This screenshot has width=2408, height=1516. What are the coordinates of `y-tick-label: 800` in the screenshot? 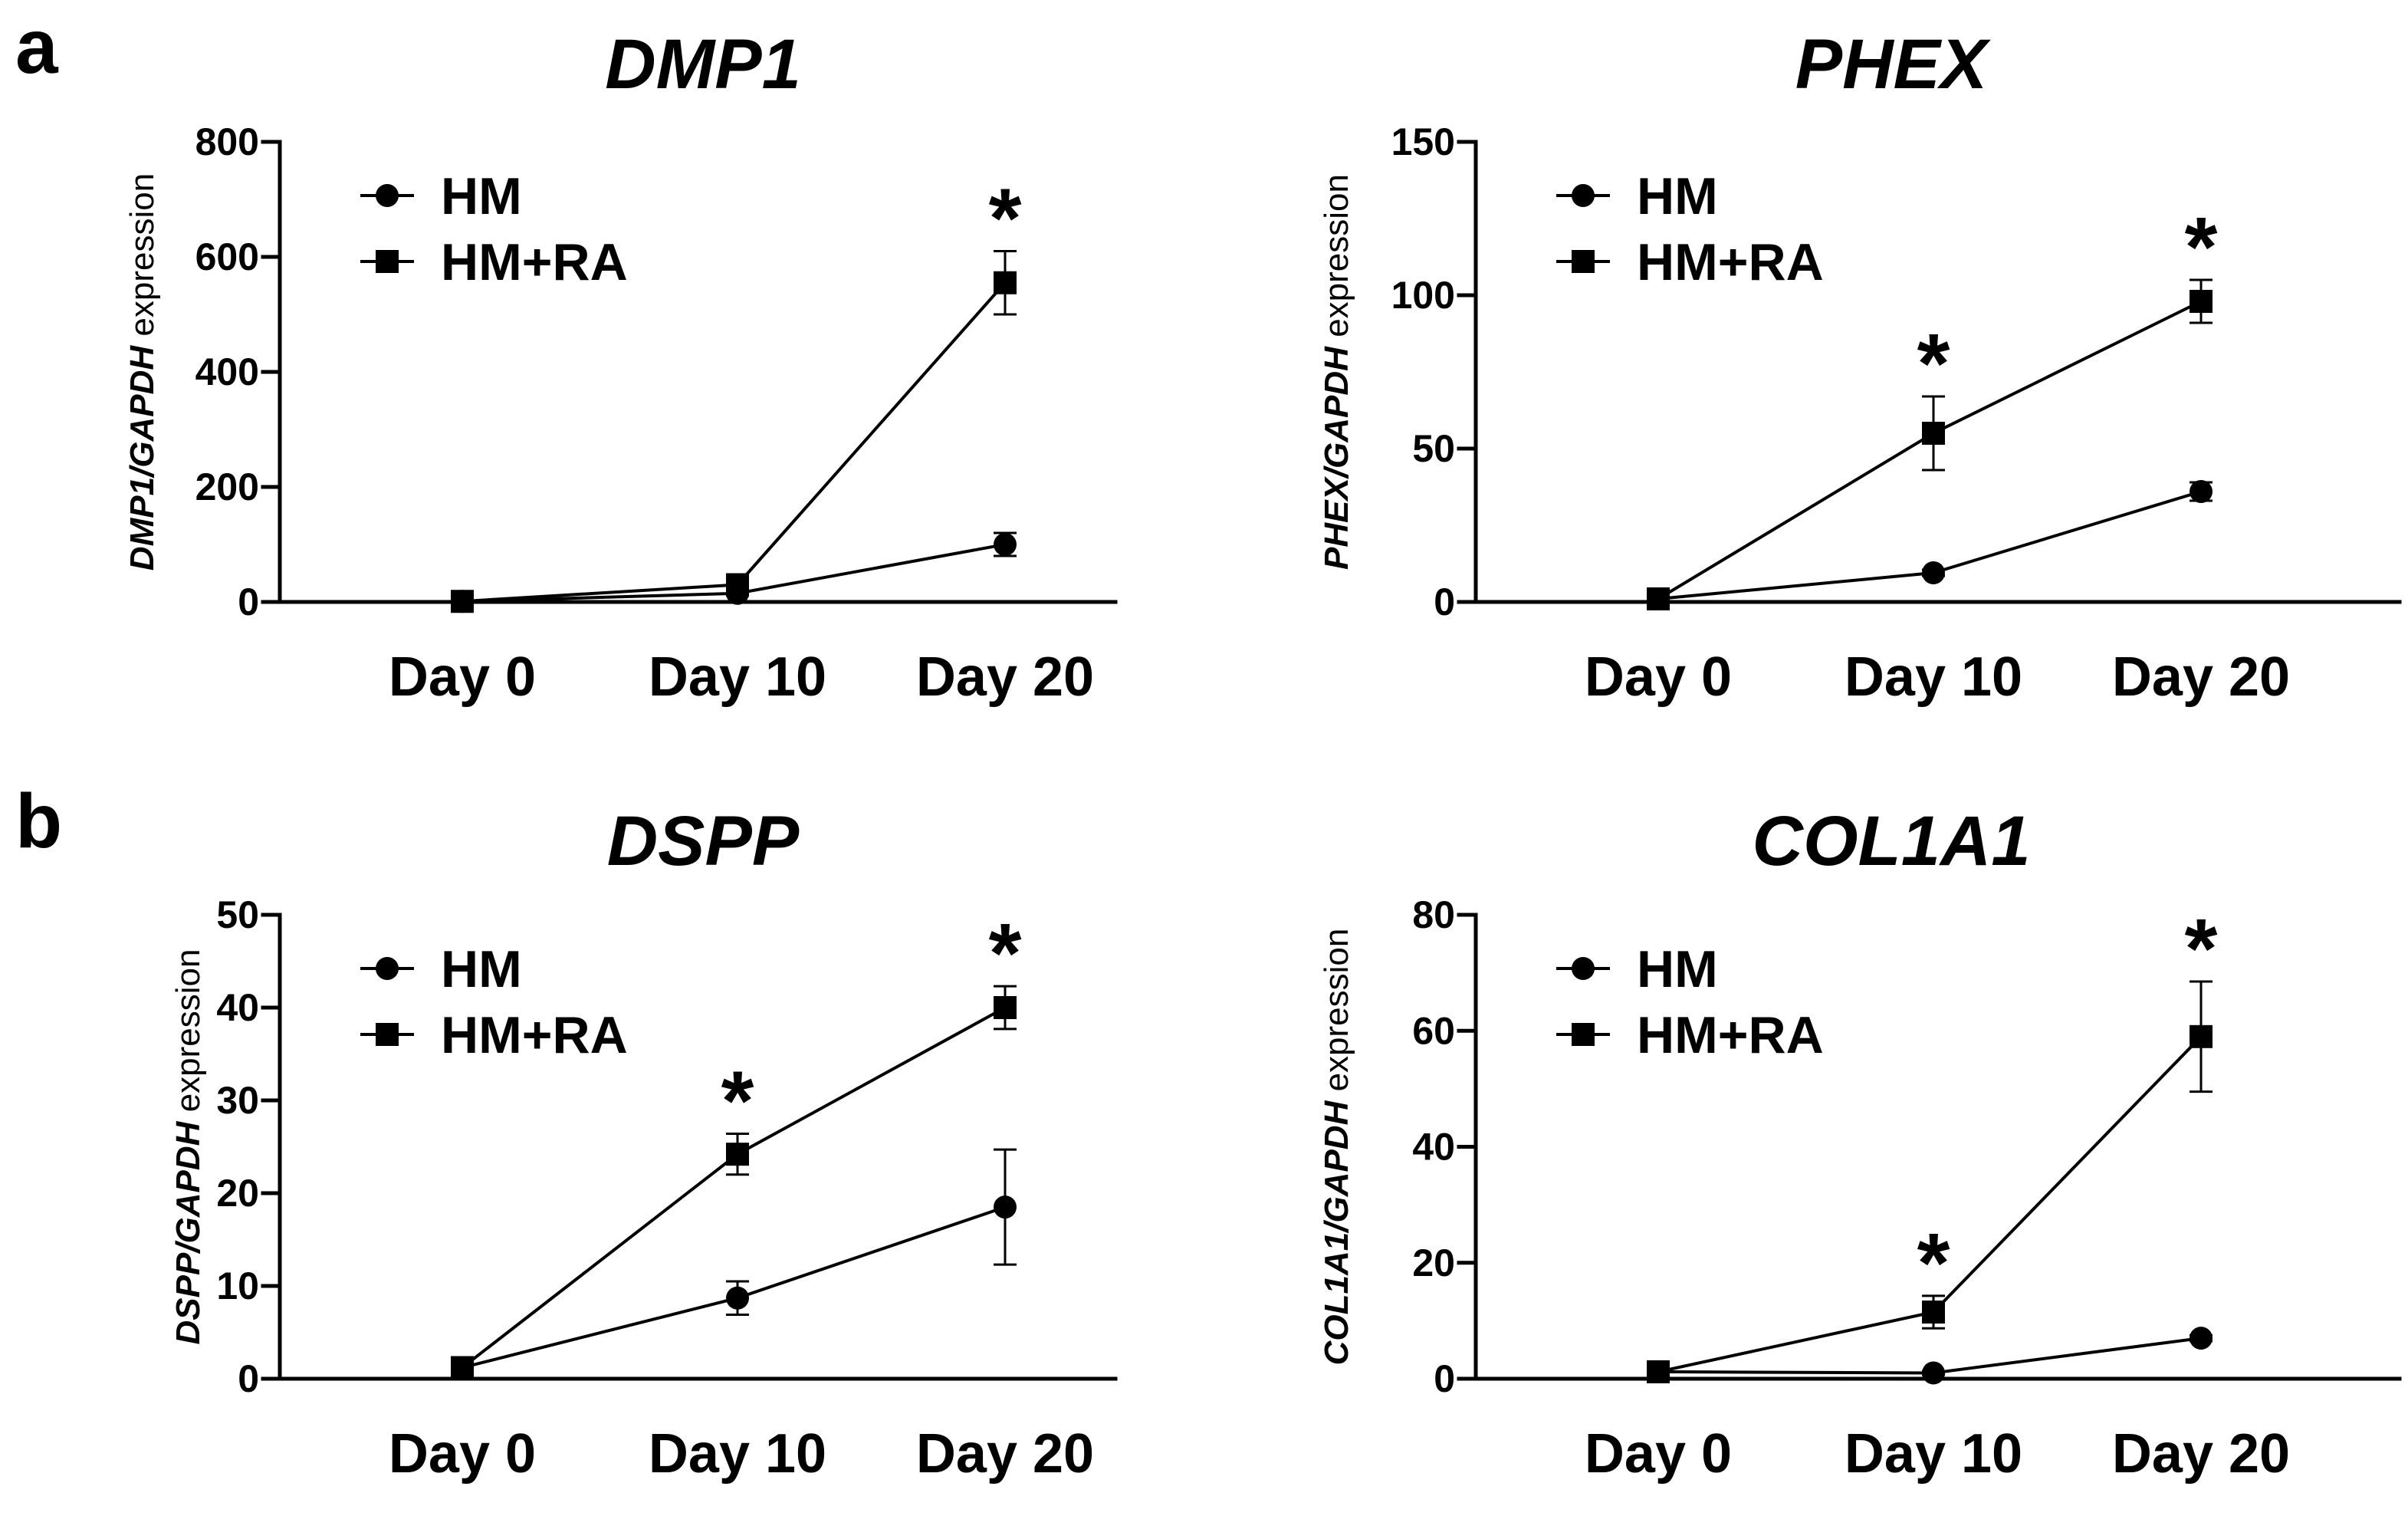 It's located at (227, 141).